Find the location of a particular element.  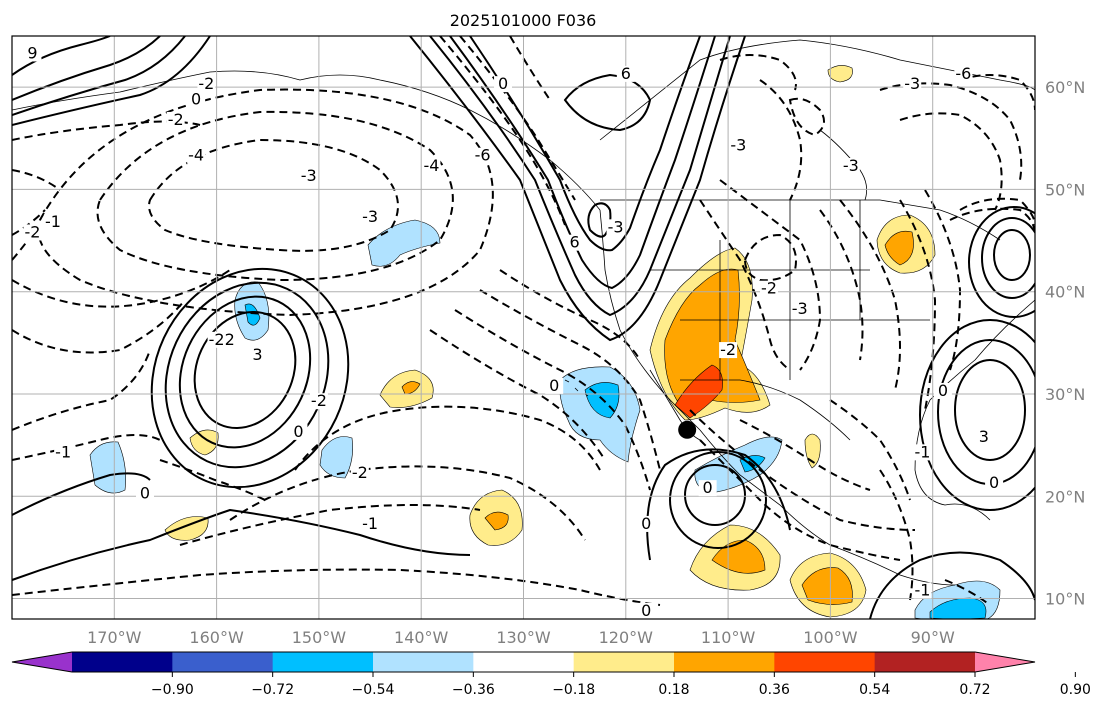

positive-anomaly-great-lakes-core is located at coordinates (899, 248).